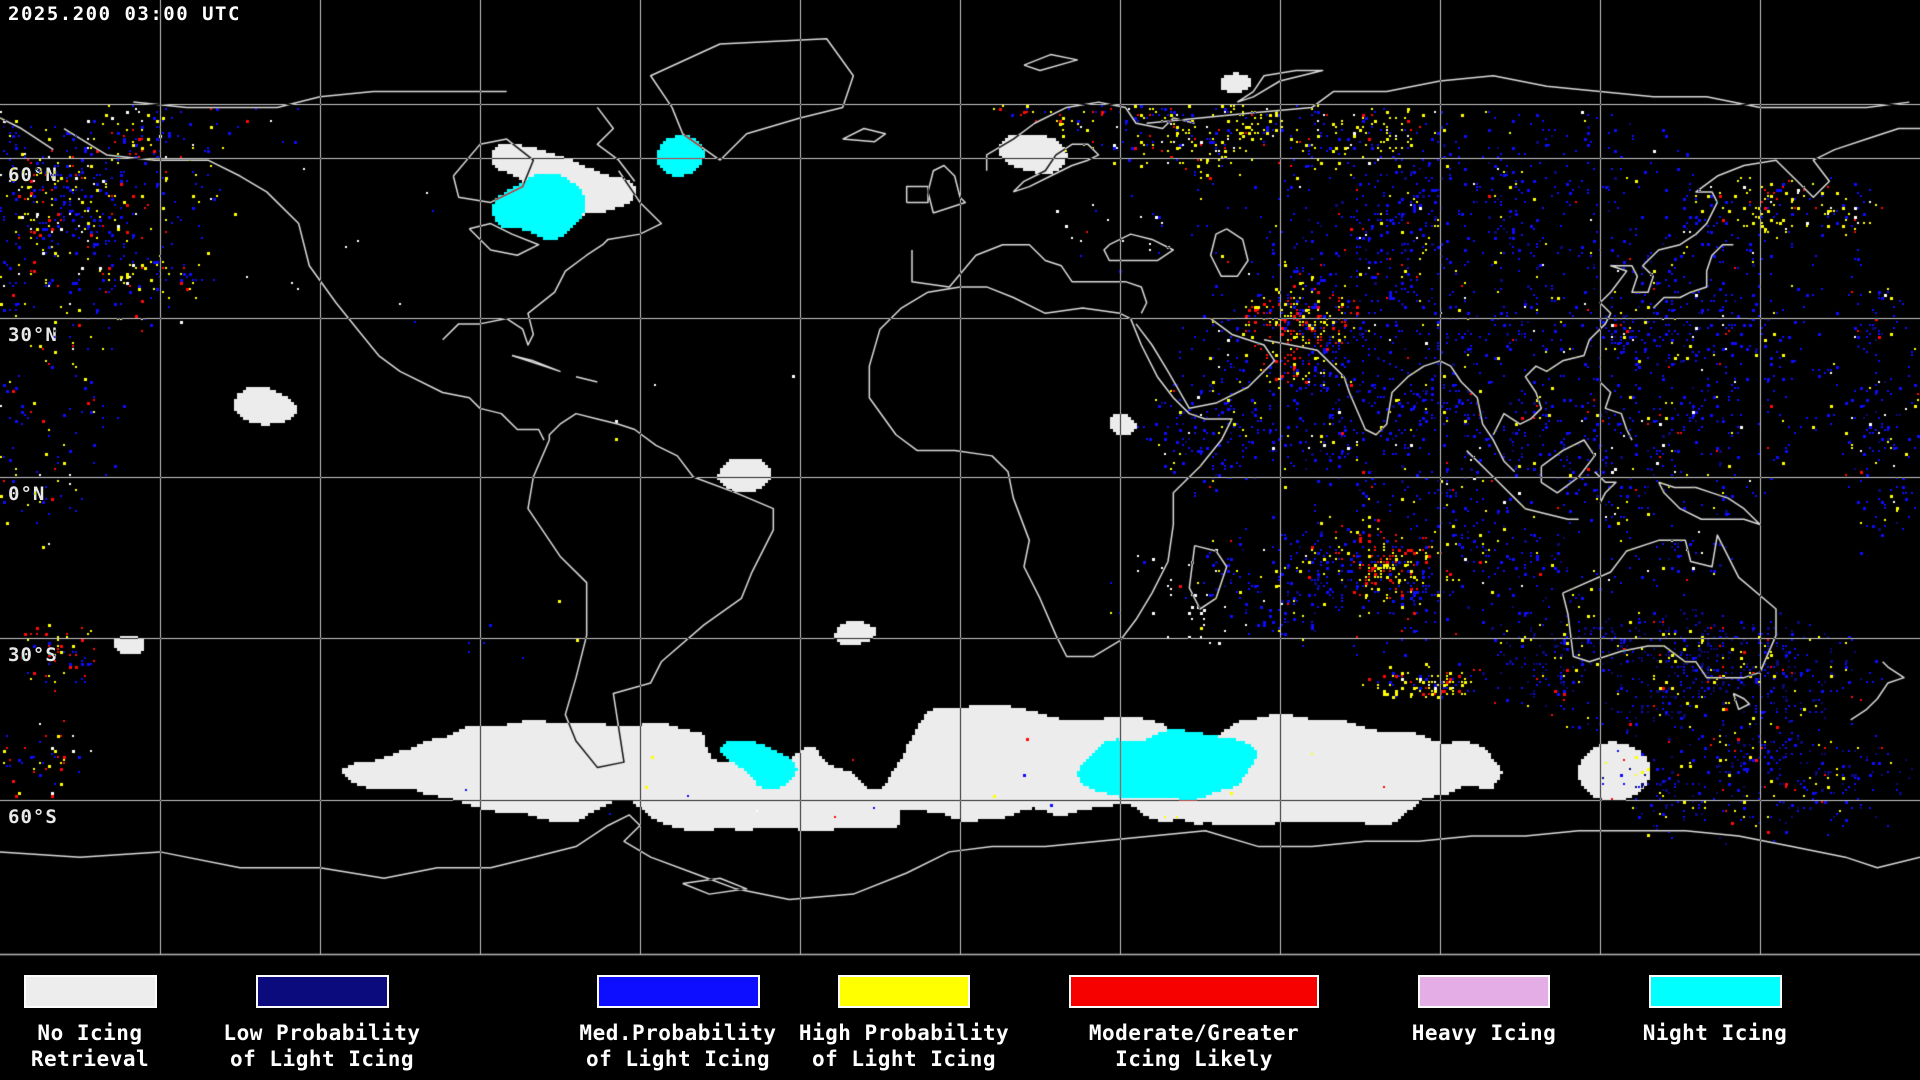 This screenshot has height=1080, width=1920. I want to click on heavy-icing-swatch, so click(1484, 991).